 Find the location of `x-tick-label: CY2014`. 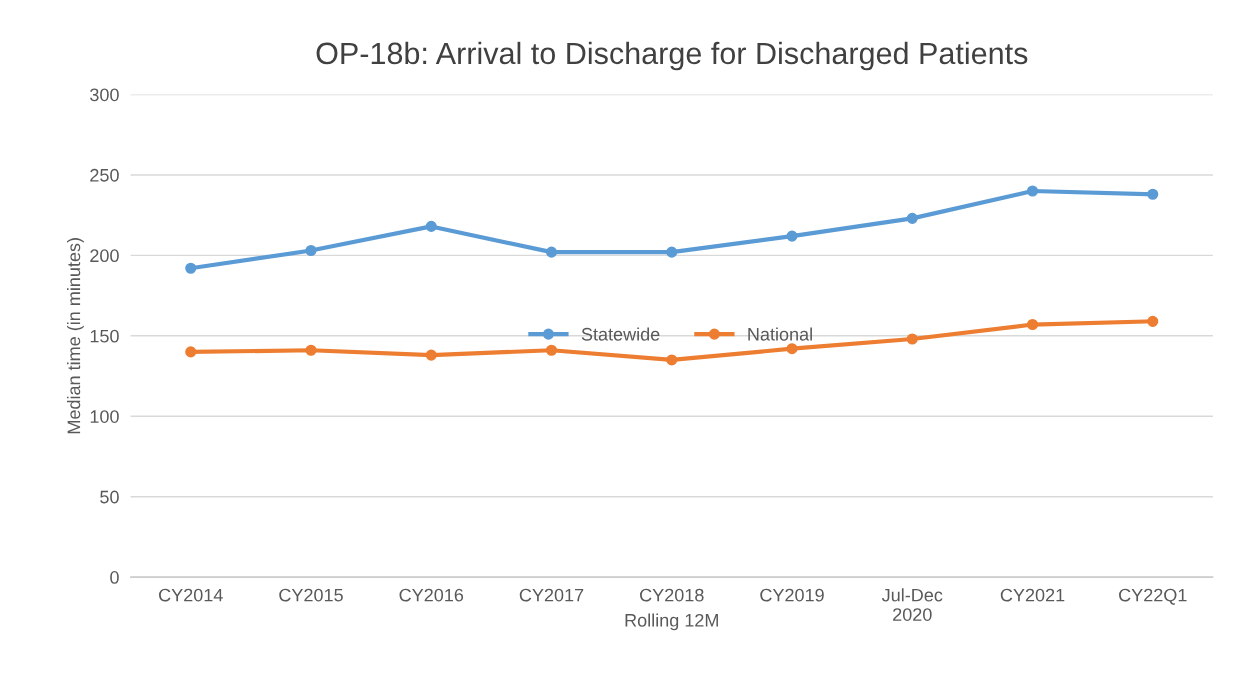

x-tick-label: CY2014 is located at coordinates (191, 595).